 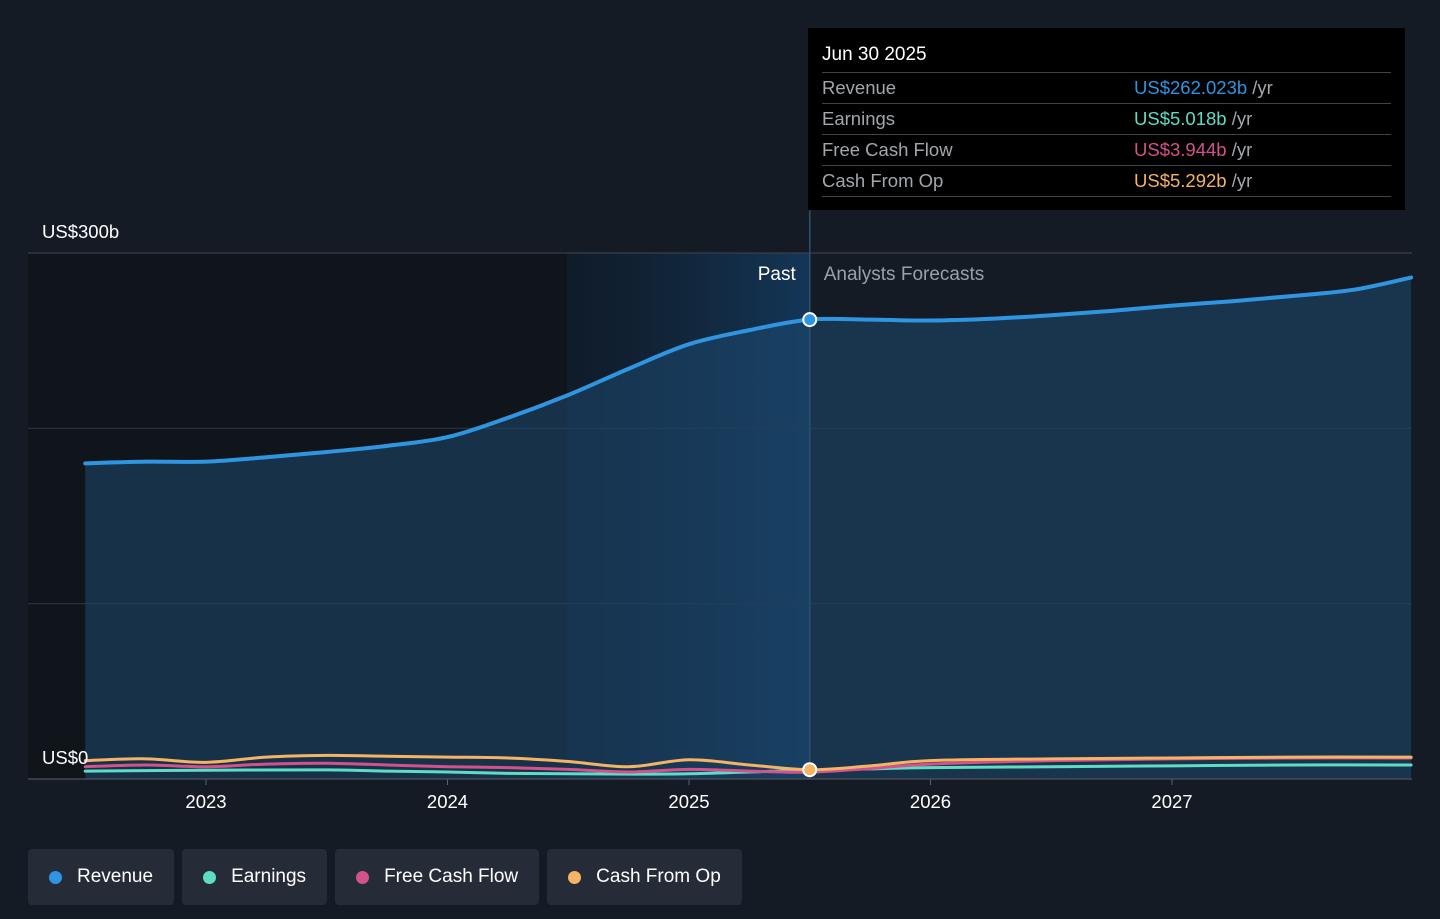 What do you see at coordinates (777, 274) in the screenshot?
I see `past-label: Past` at bounding box center [777, 274].